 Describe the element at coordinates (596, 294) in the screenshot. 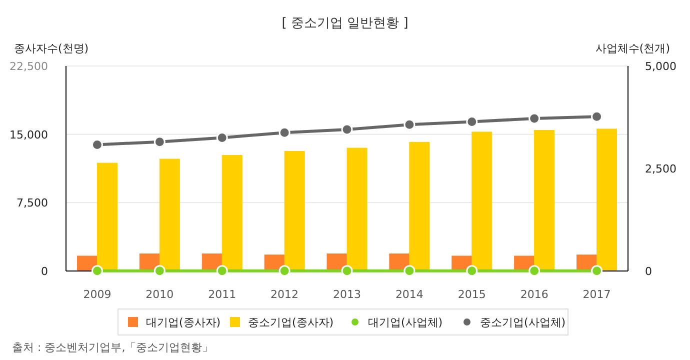

I see `x-tick-label: 2017` at that location.